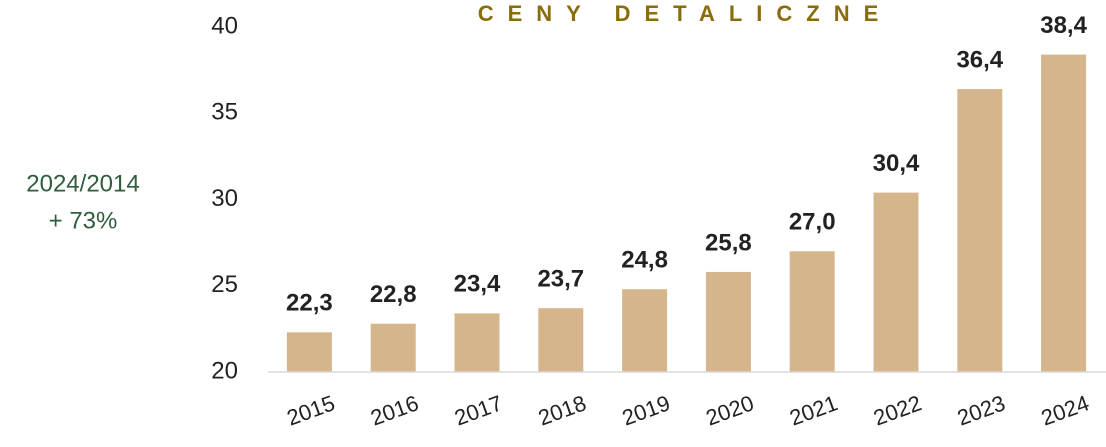 The width and height of the screenshot is (1106, 447). I want to click on x-tick-label: 2023, so click(981, 410).